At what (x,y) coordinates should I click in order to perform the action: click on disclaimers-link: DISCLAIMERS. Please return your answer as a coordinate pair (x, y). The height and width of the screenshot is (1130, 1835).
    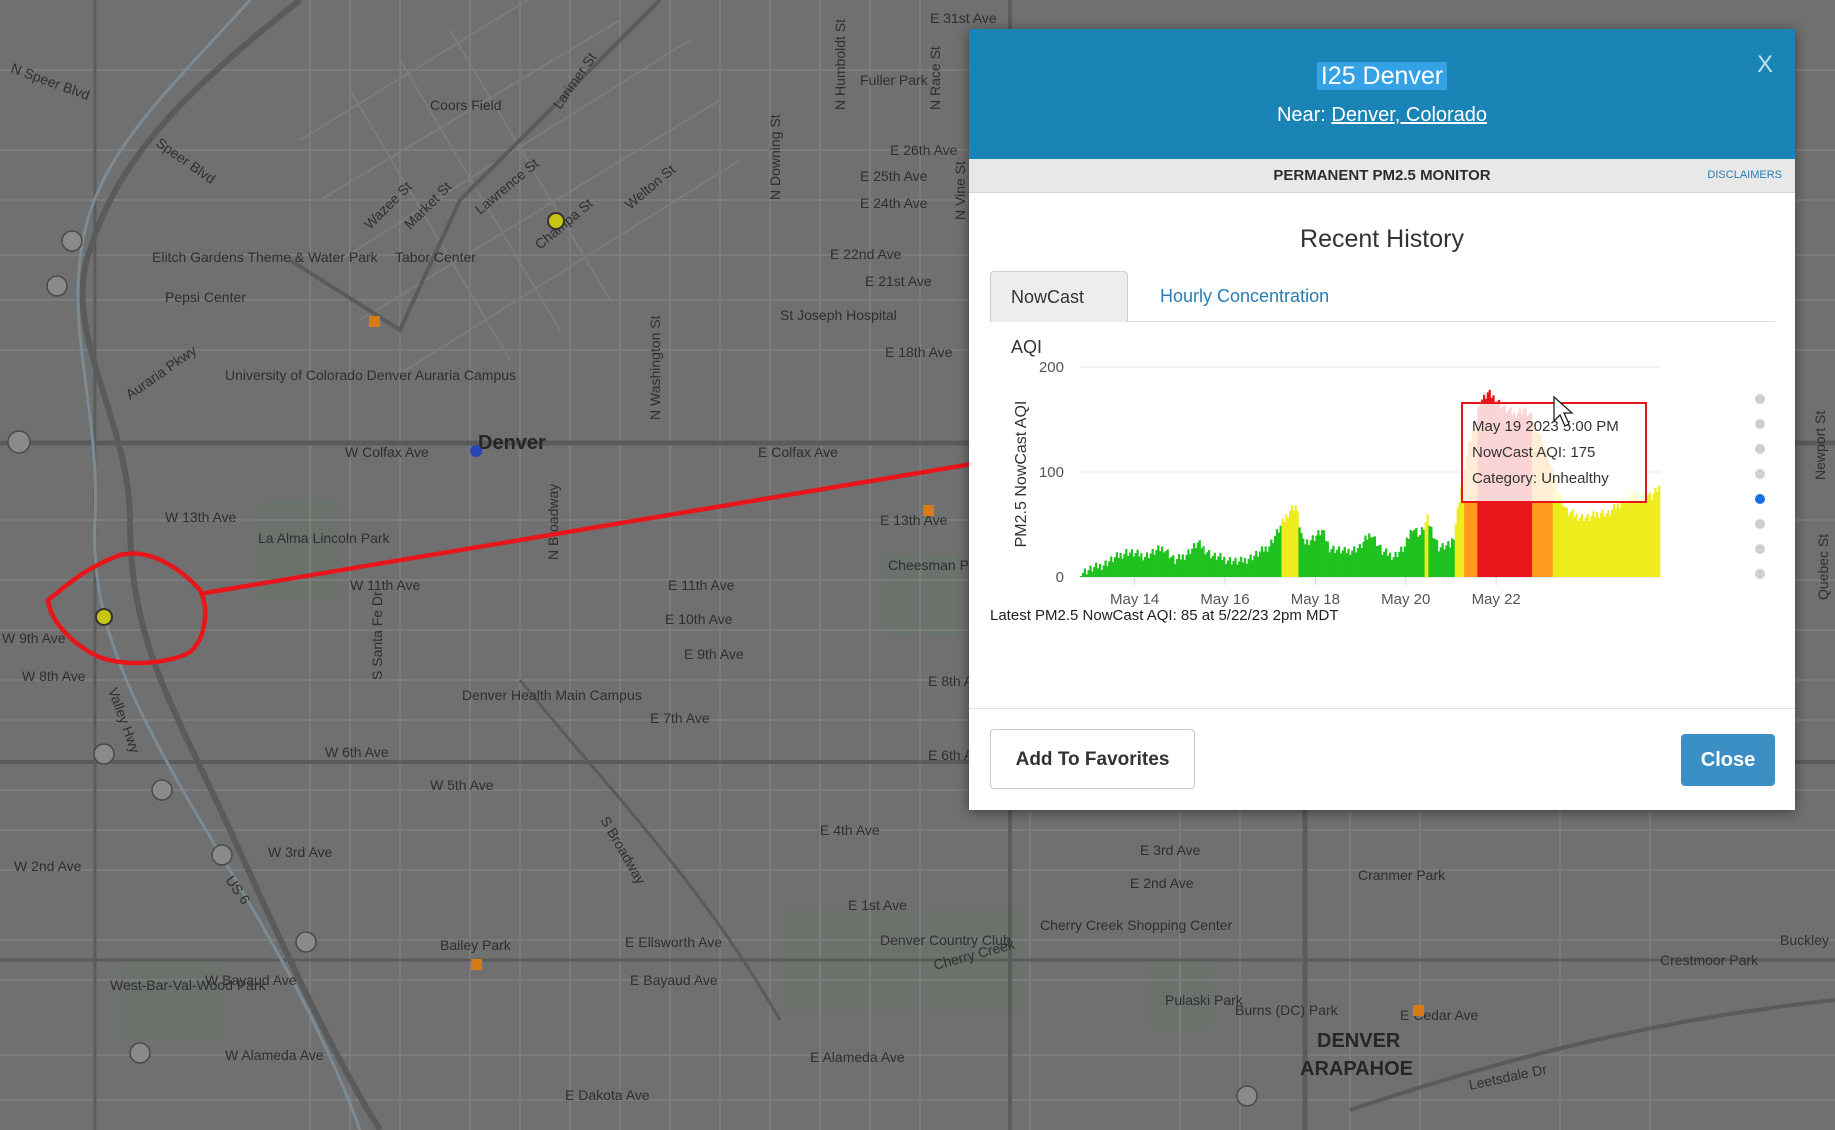
    Looking at the image, I should click on (1744, 175).